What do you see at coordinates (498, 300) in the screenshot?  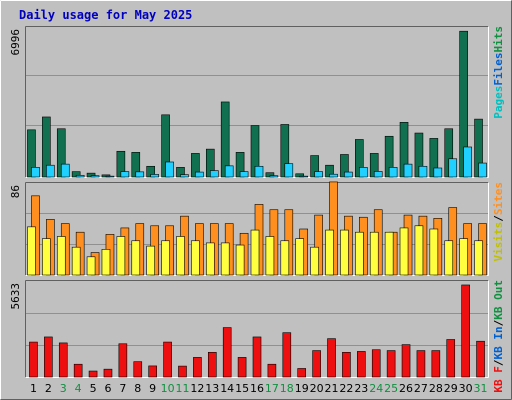 I see `legend-entry-kbytes-4: KB Out` at bounding box center [498, 300].